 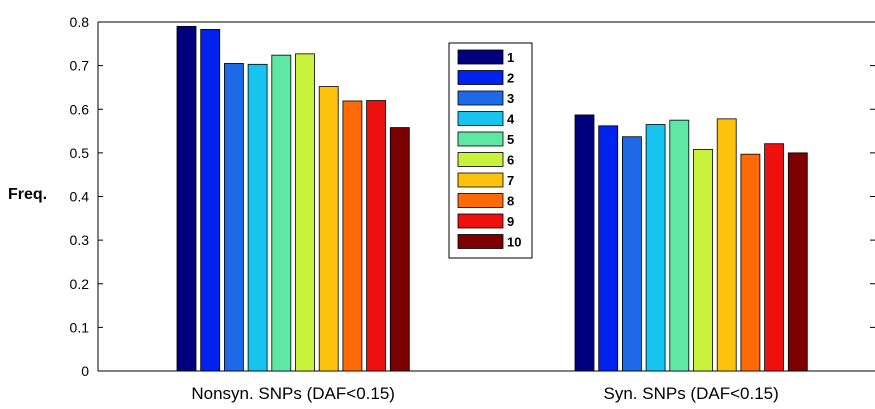 What do you see at coordinates (293, 393) in the screenshot?
I see `category-label: Nonsyn. SNPs (DAF<0.15)` at bounding box center [293, 393].